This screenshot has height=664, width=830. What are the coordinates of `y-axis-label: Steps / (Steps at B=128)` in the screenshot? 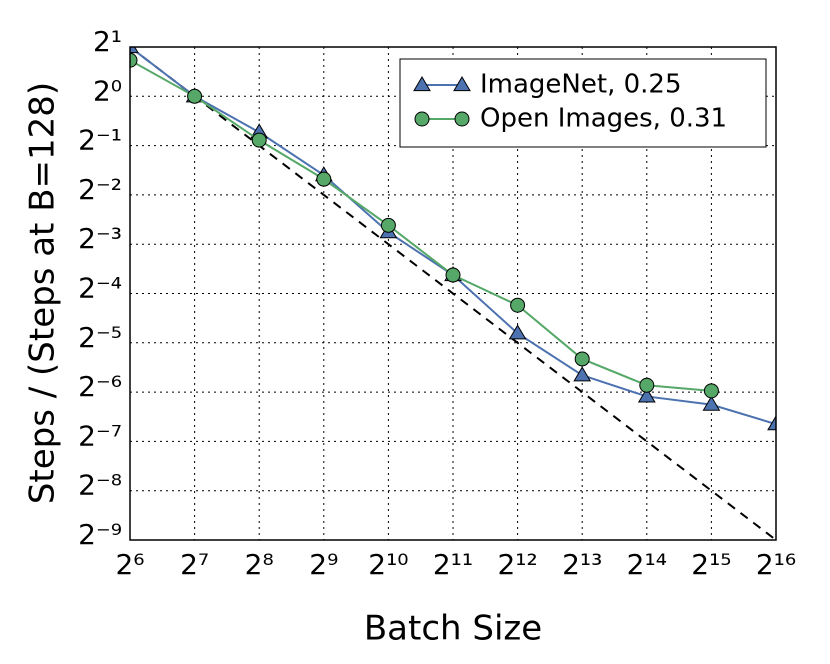 It's located at (43, 293).